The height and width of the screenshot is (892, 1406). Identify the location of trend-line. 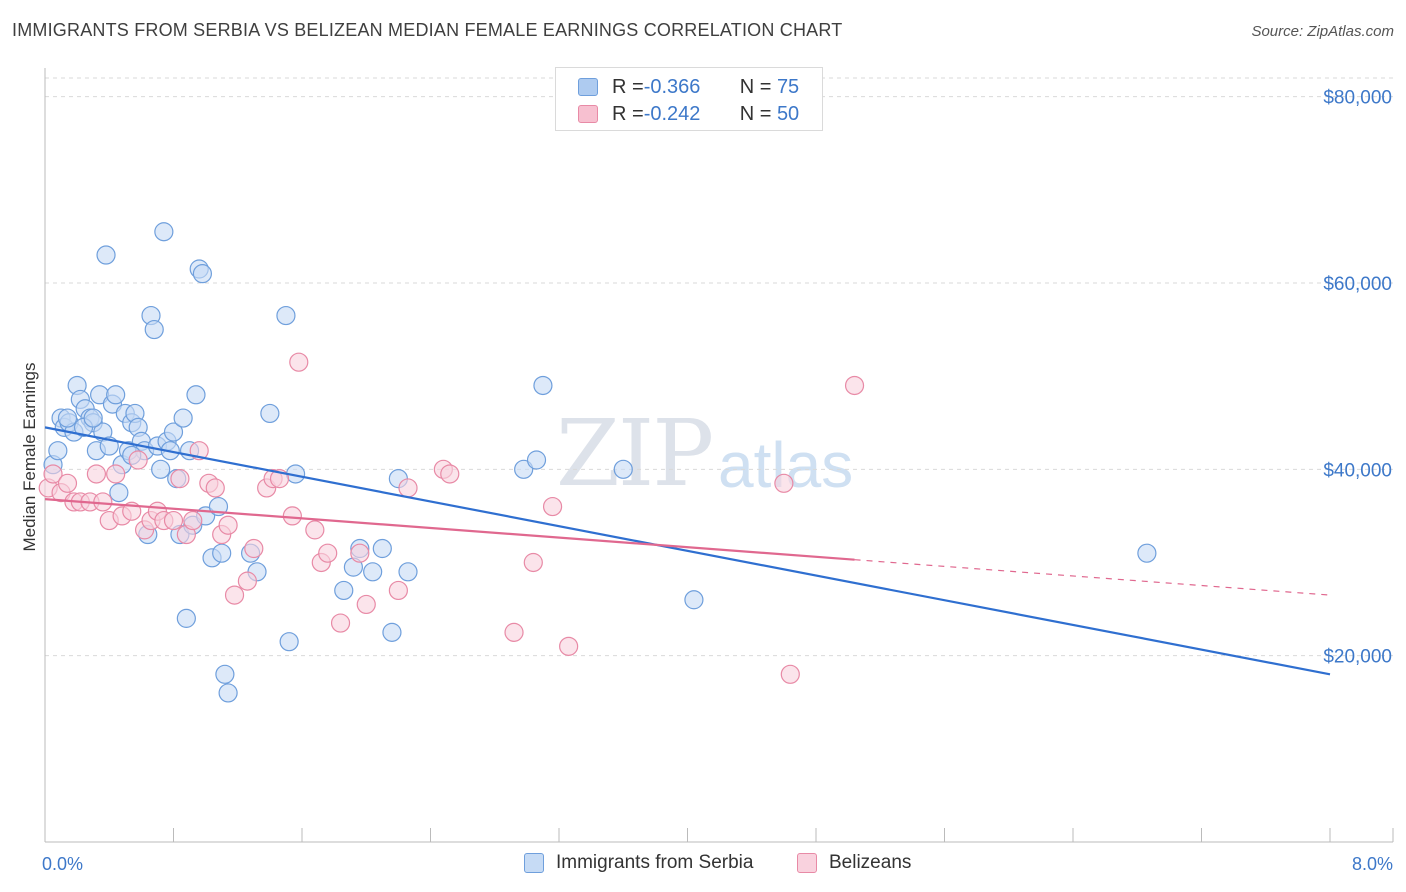
(449, 529).